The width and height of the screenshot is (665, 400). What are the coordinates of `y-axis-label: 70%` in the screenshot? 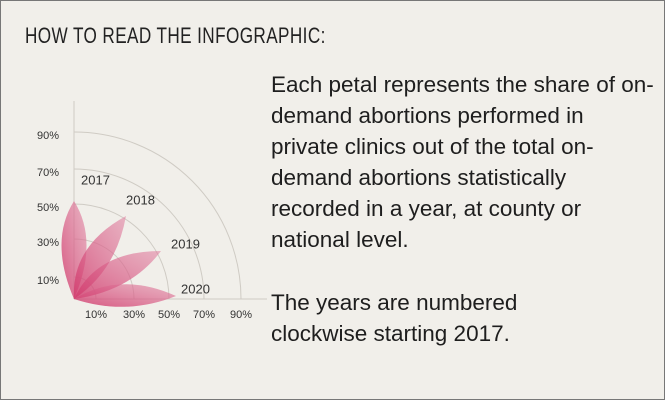 It's located at (48, 173).